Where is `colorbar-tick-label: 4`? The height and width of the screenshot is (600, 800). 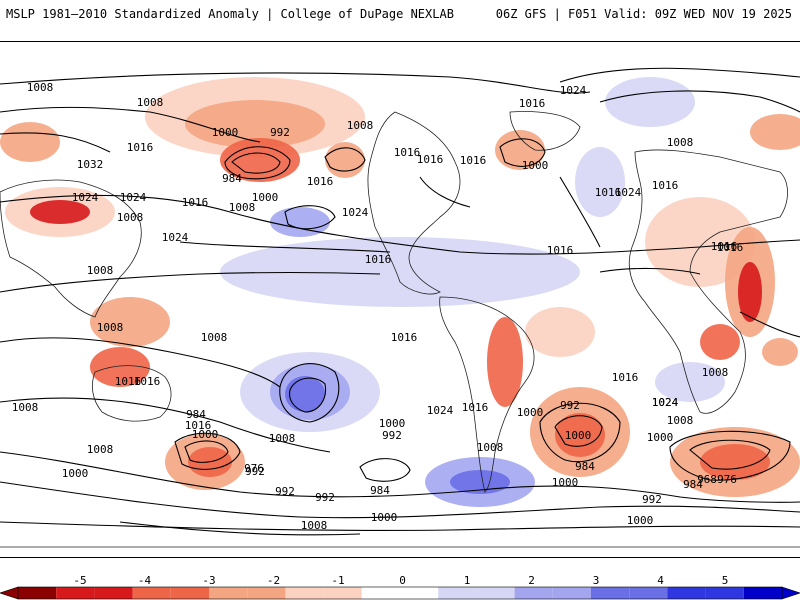
colorbar-tick-label: 4 is located at coordinates (660, 580).